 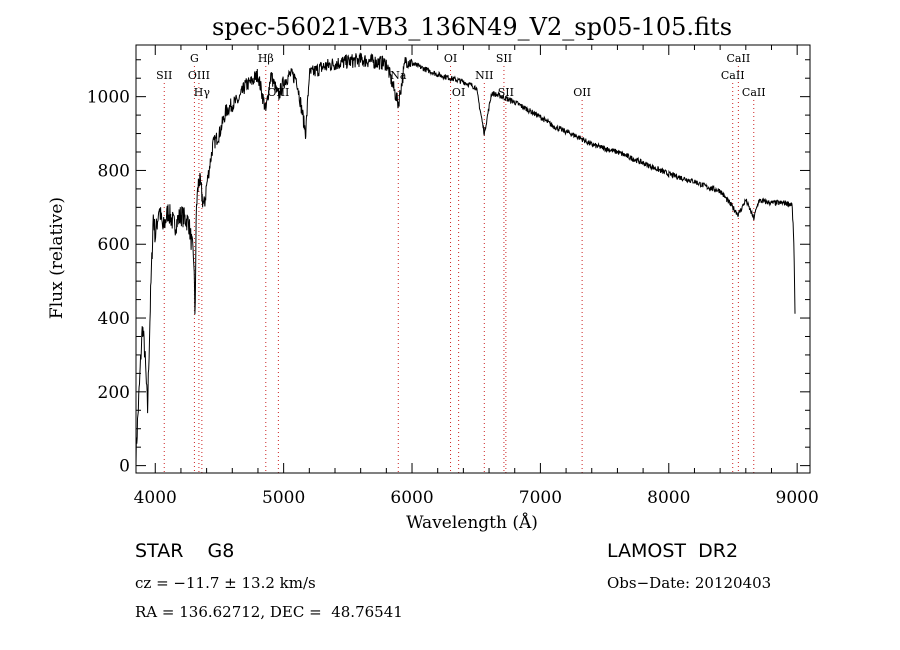 I want to click on x-axis-label: Wavelength (Å), so click(x=472, y=522).